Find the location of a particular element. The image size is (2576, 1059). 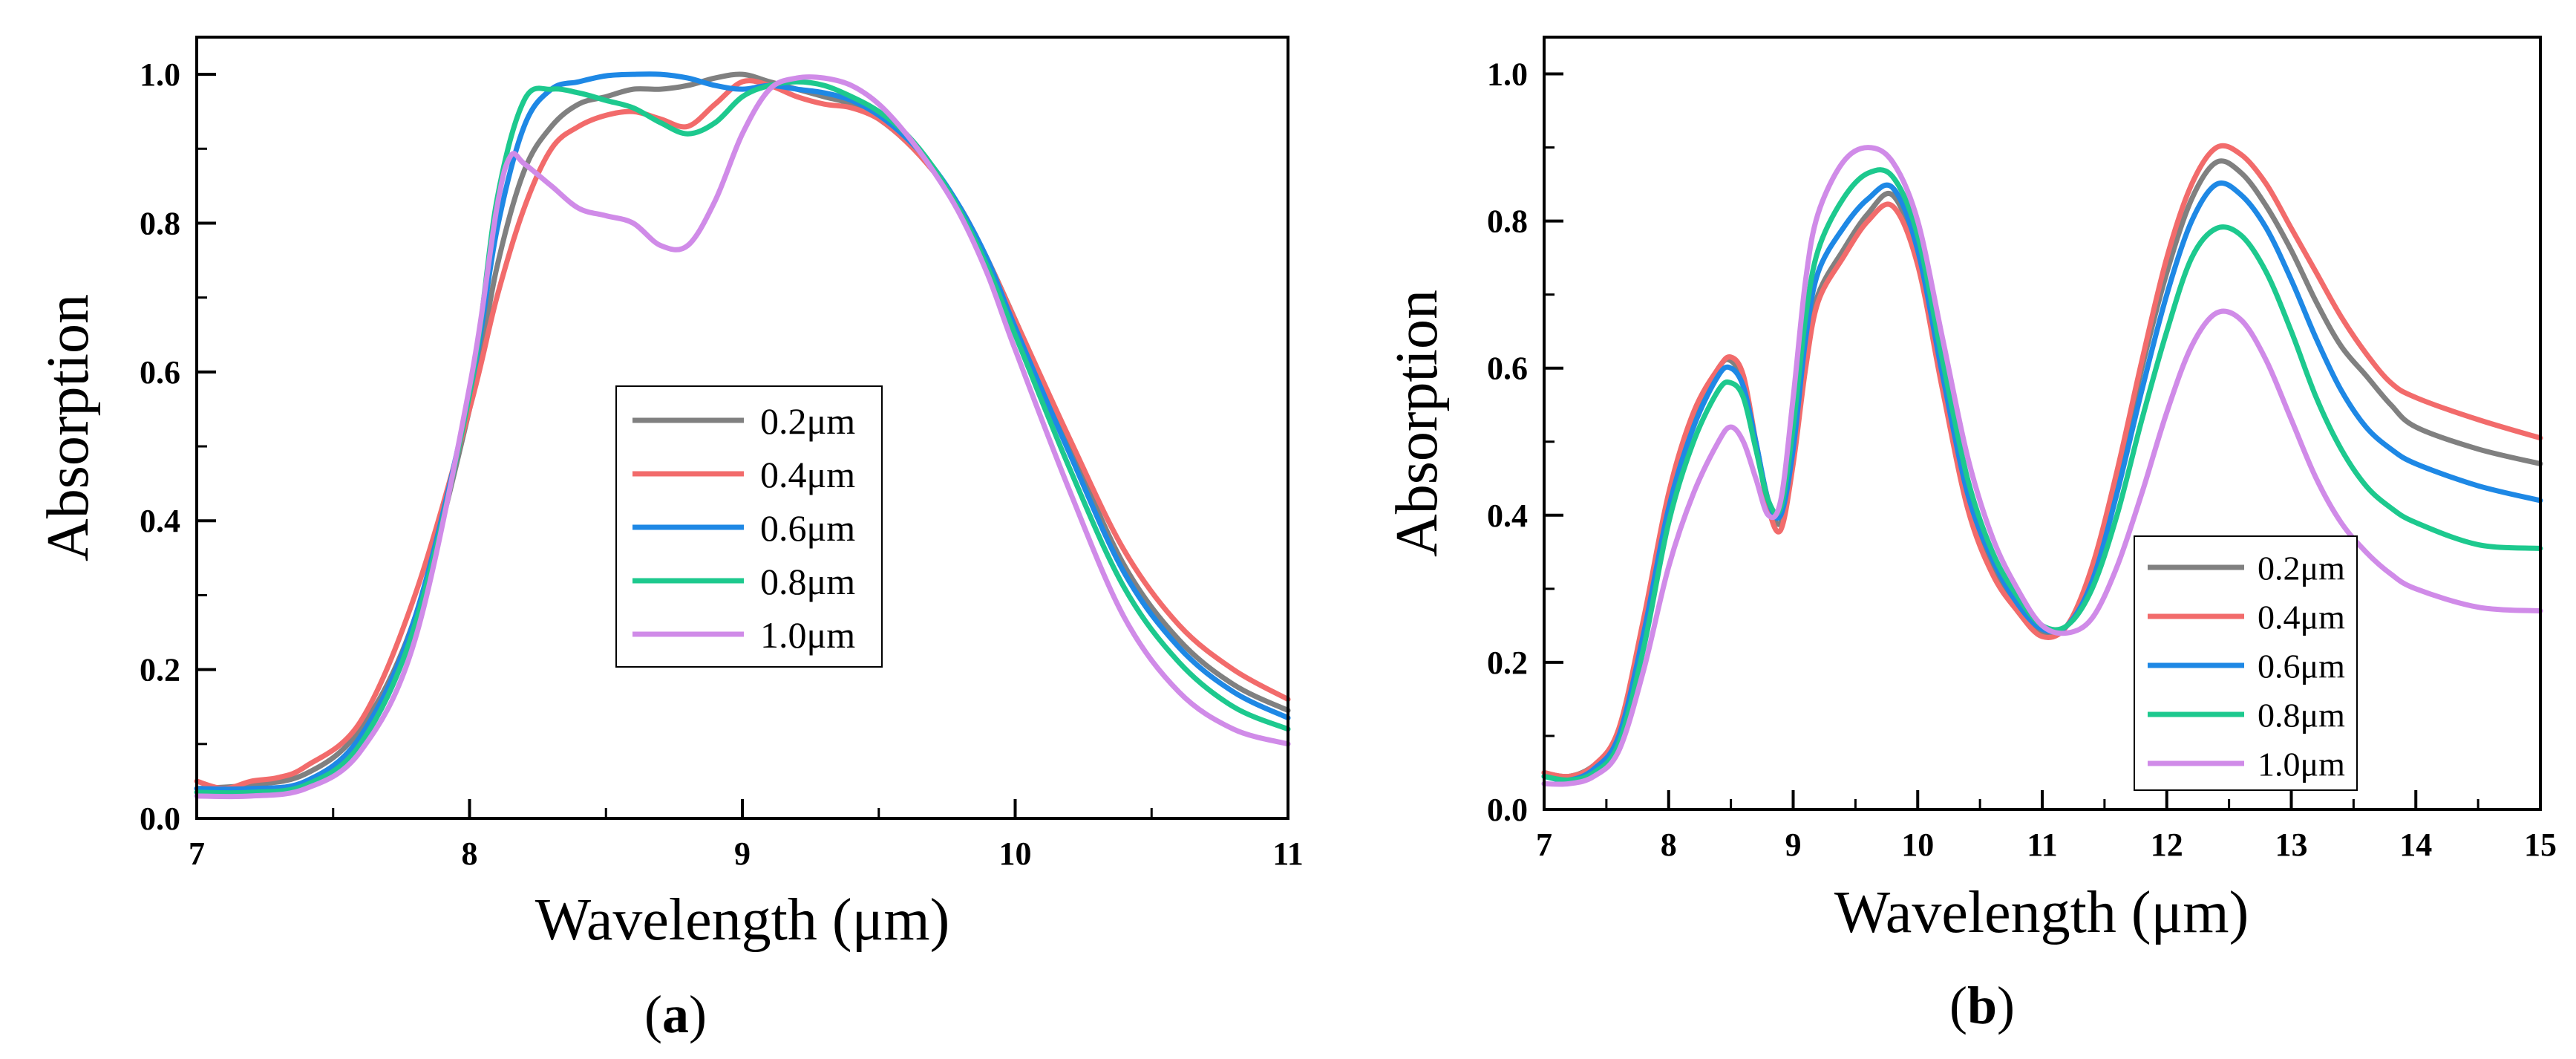

panel-b-x-axis-title: Wavelength (μm) is located at coordinates (2042, 913).